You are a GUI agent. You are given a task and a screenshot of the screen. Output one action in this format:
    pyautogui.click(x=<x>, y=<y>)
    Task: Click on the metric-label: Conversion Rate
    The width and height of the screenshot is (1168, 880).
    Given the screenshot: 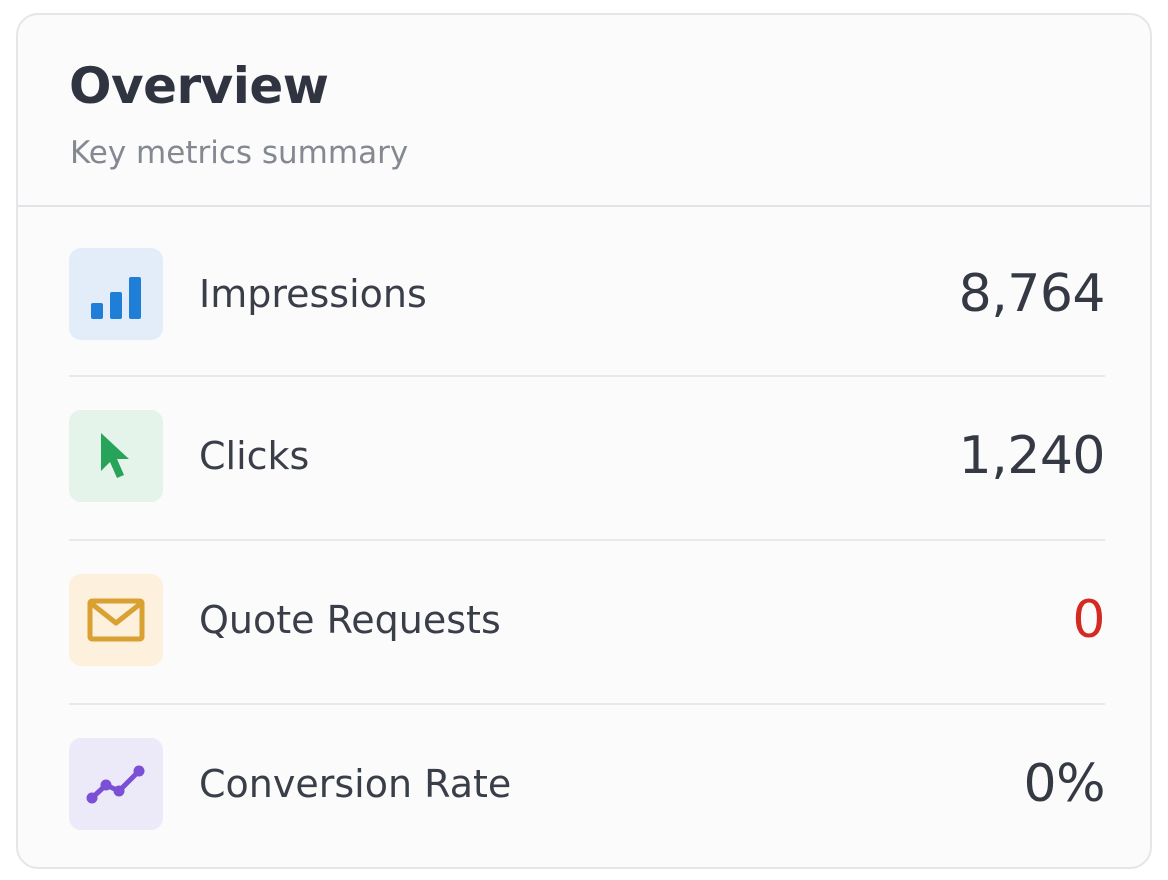 What is the action you would take?
    pyautogui.click(x=355, y=784)
    